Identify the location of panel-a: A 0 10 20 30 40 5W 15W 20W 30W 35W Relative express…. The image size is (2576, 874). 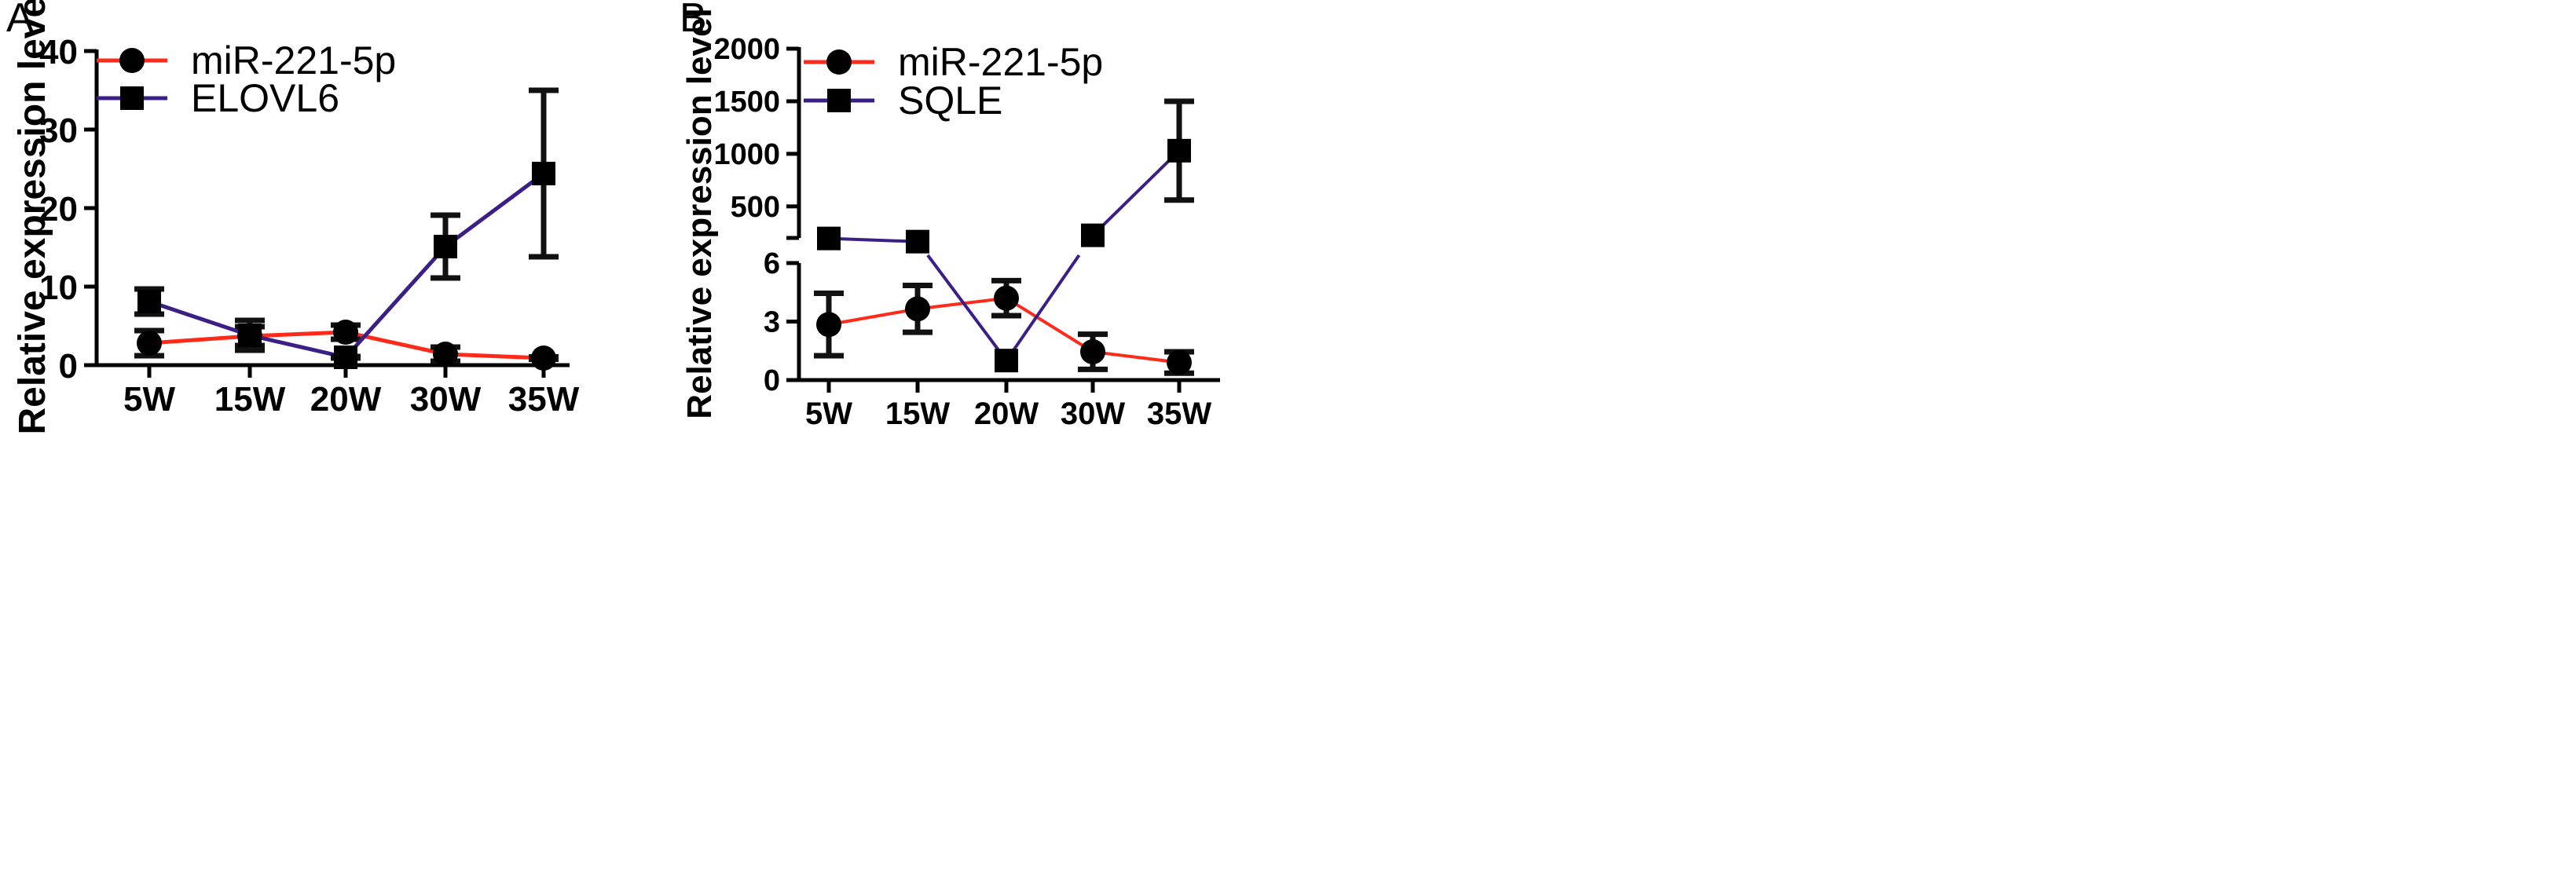
(293, 217).